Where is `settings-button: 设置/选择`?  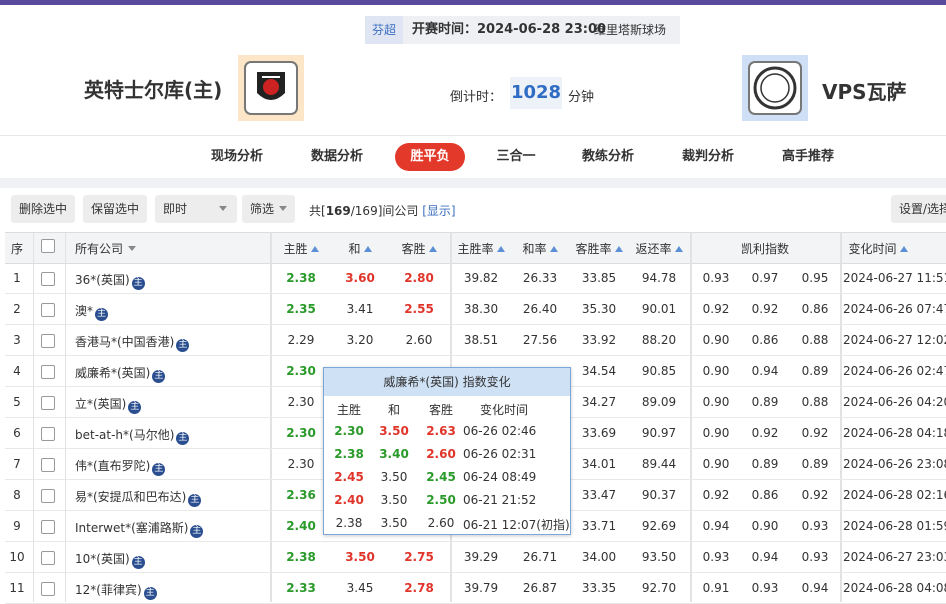
settings-button: 设置/选择 is located at coordinates (918, 209).